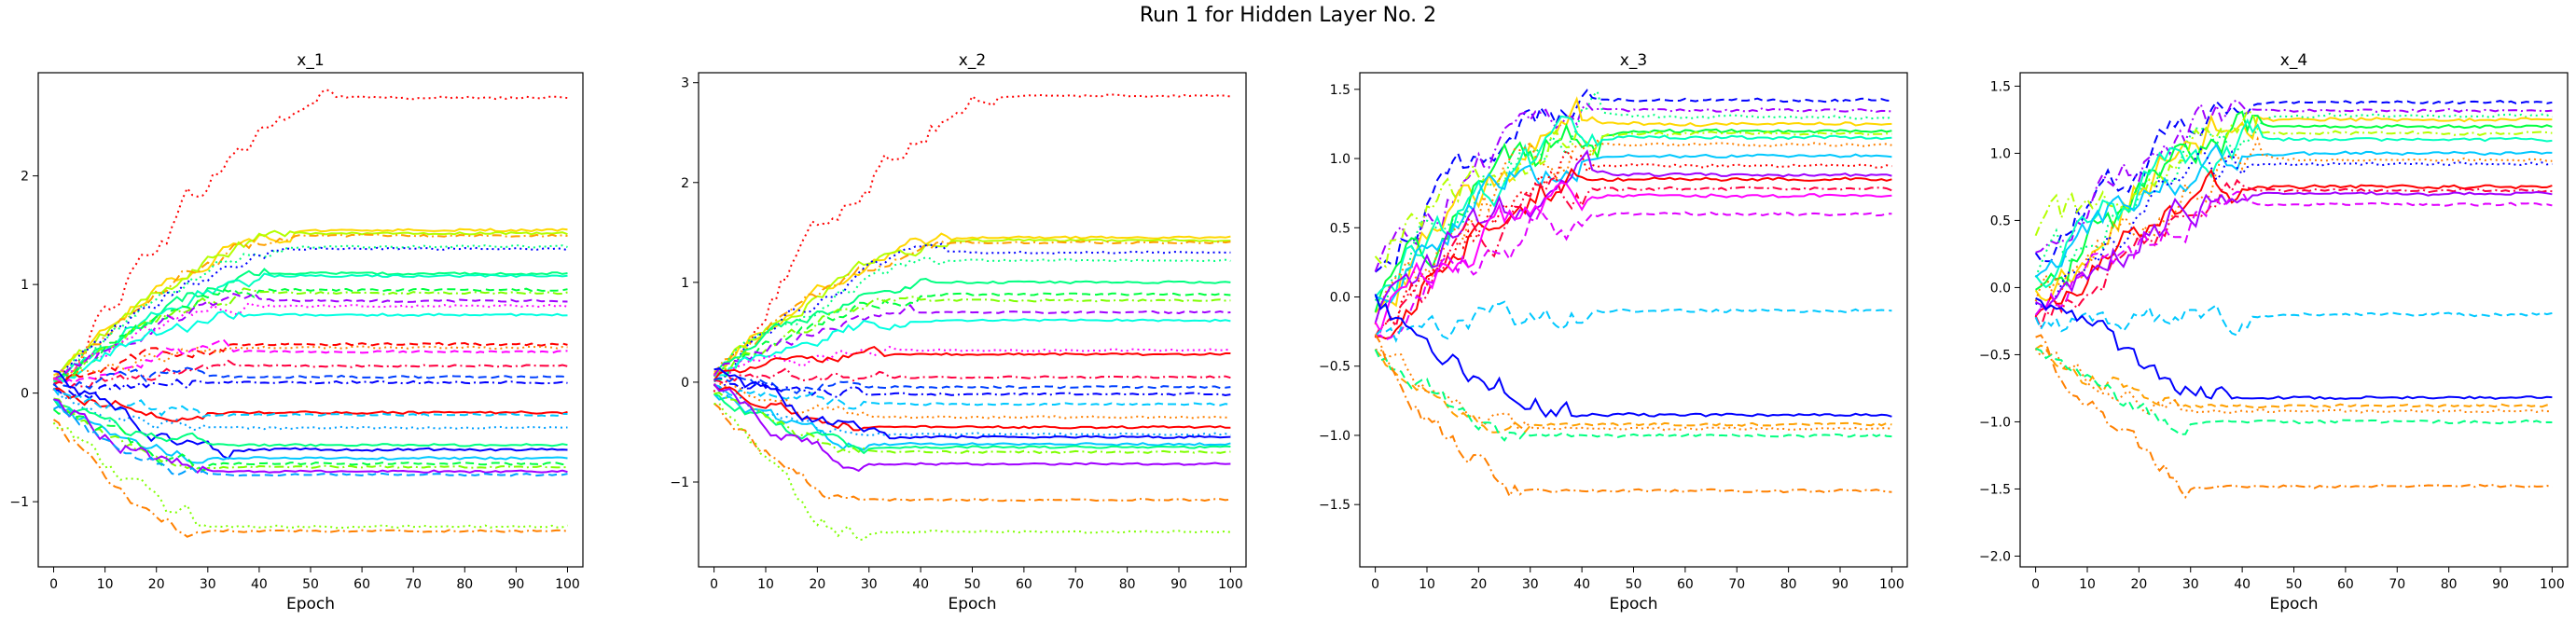  I want to click on y-tick-label: 1.5, so click(1340, 90).